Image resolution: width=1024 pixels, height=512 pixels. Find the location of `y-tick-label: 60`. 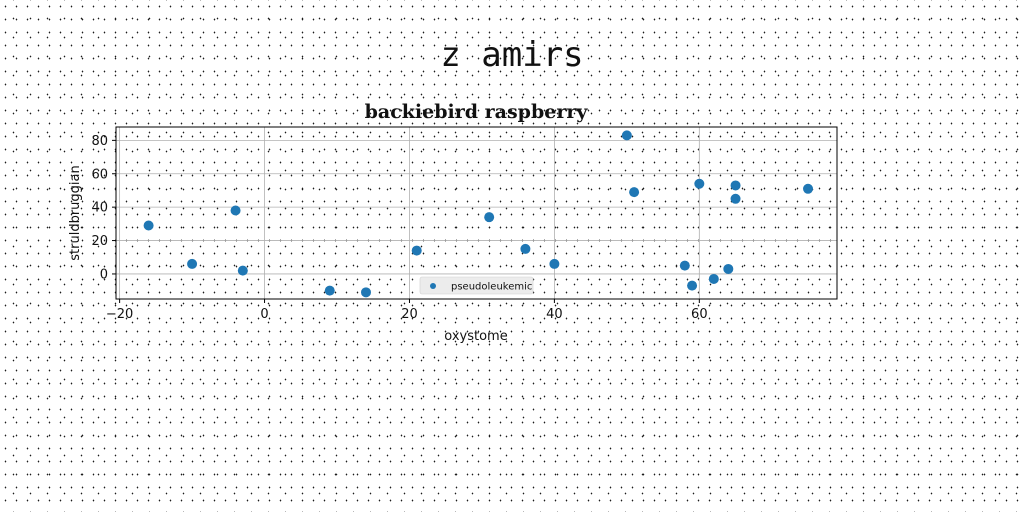

y-tick-label: 60 is located at coordinates (99, 174).